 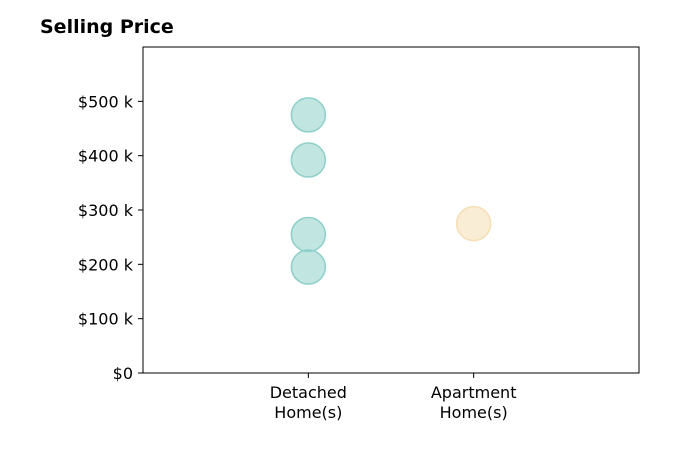 I want to click on y-tick-label: $200 k, so click(x=106, y=264).